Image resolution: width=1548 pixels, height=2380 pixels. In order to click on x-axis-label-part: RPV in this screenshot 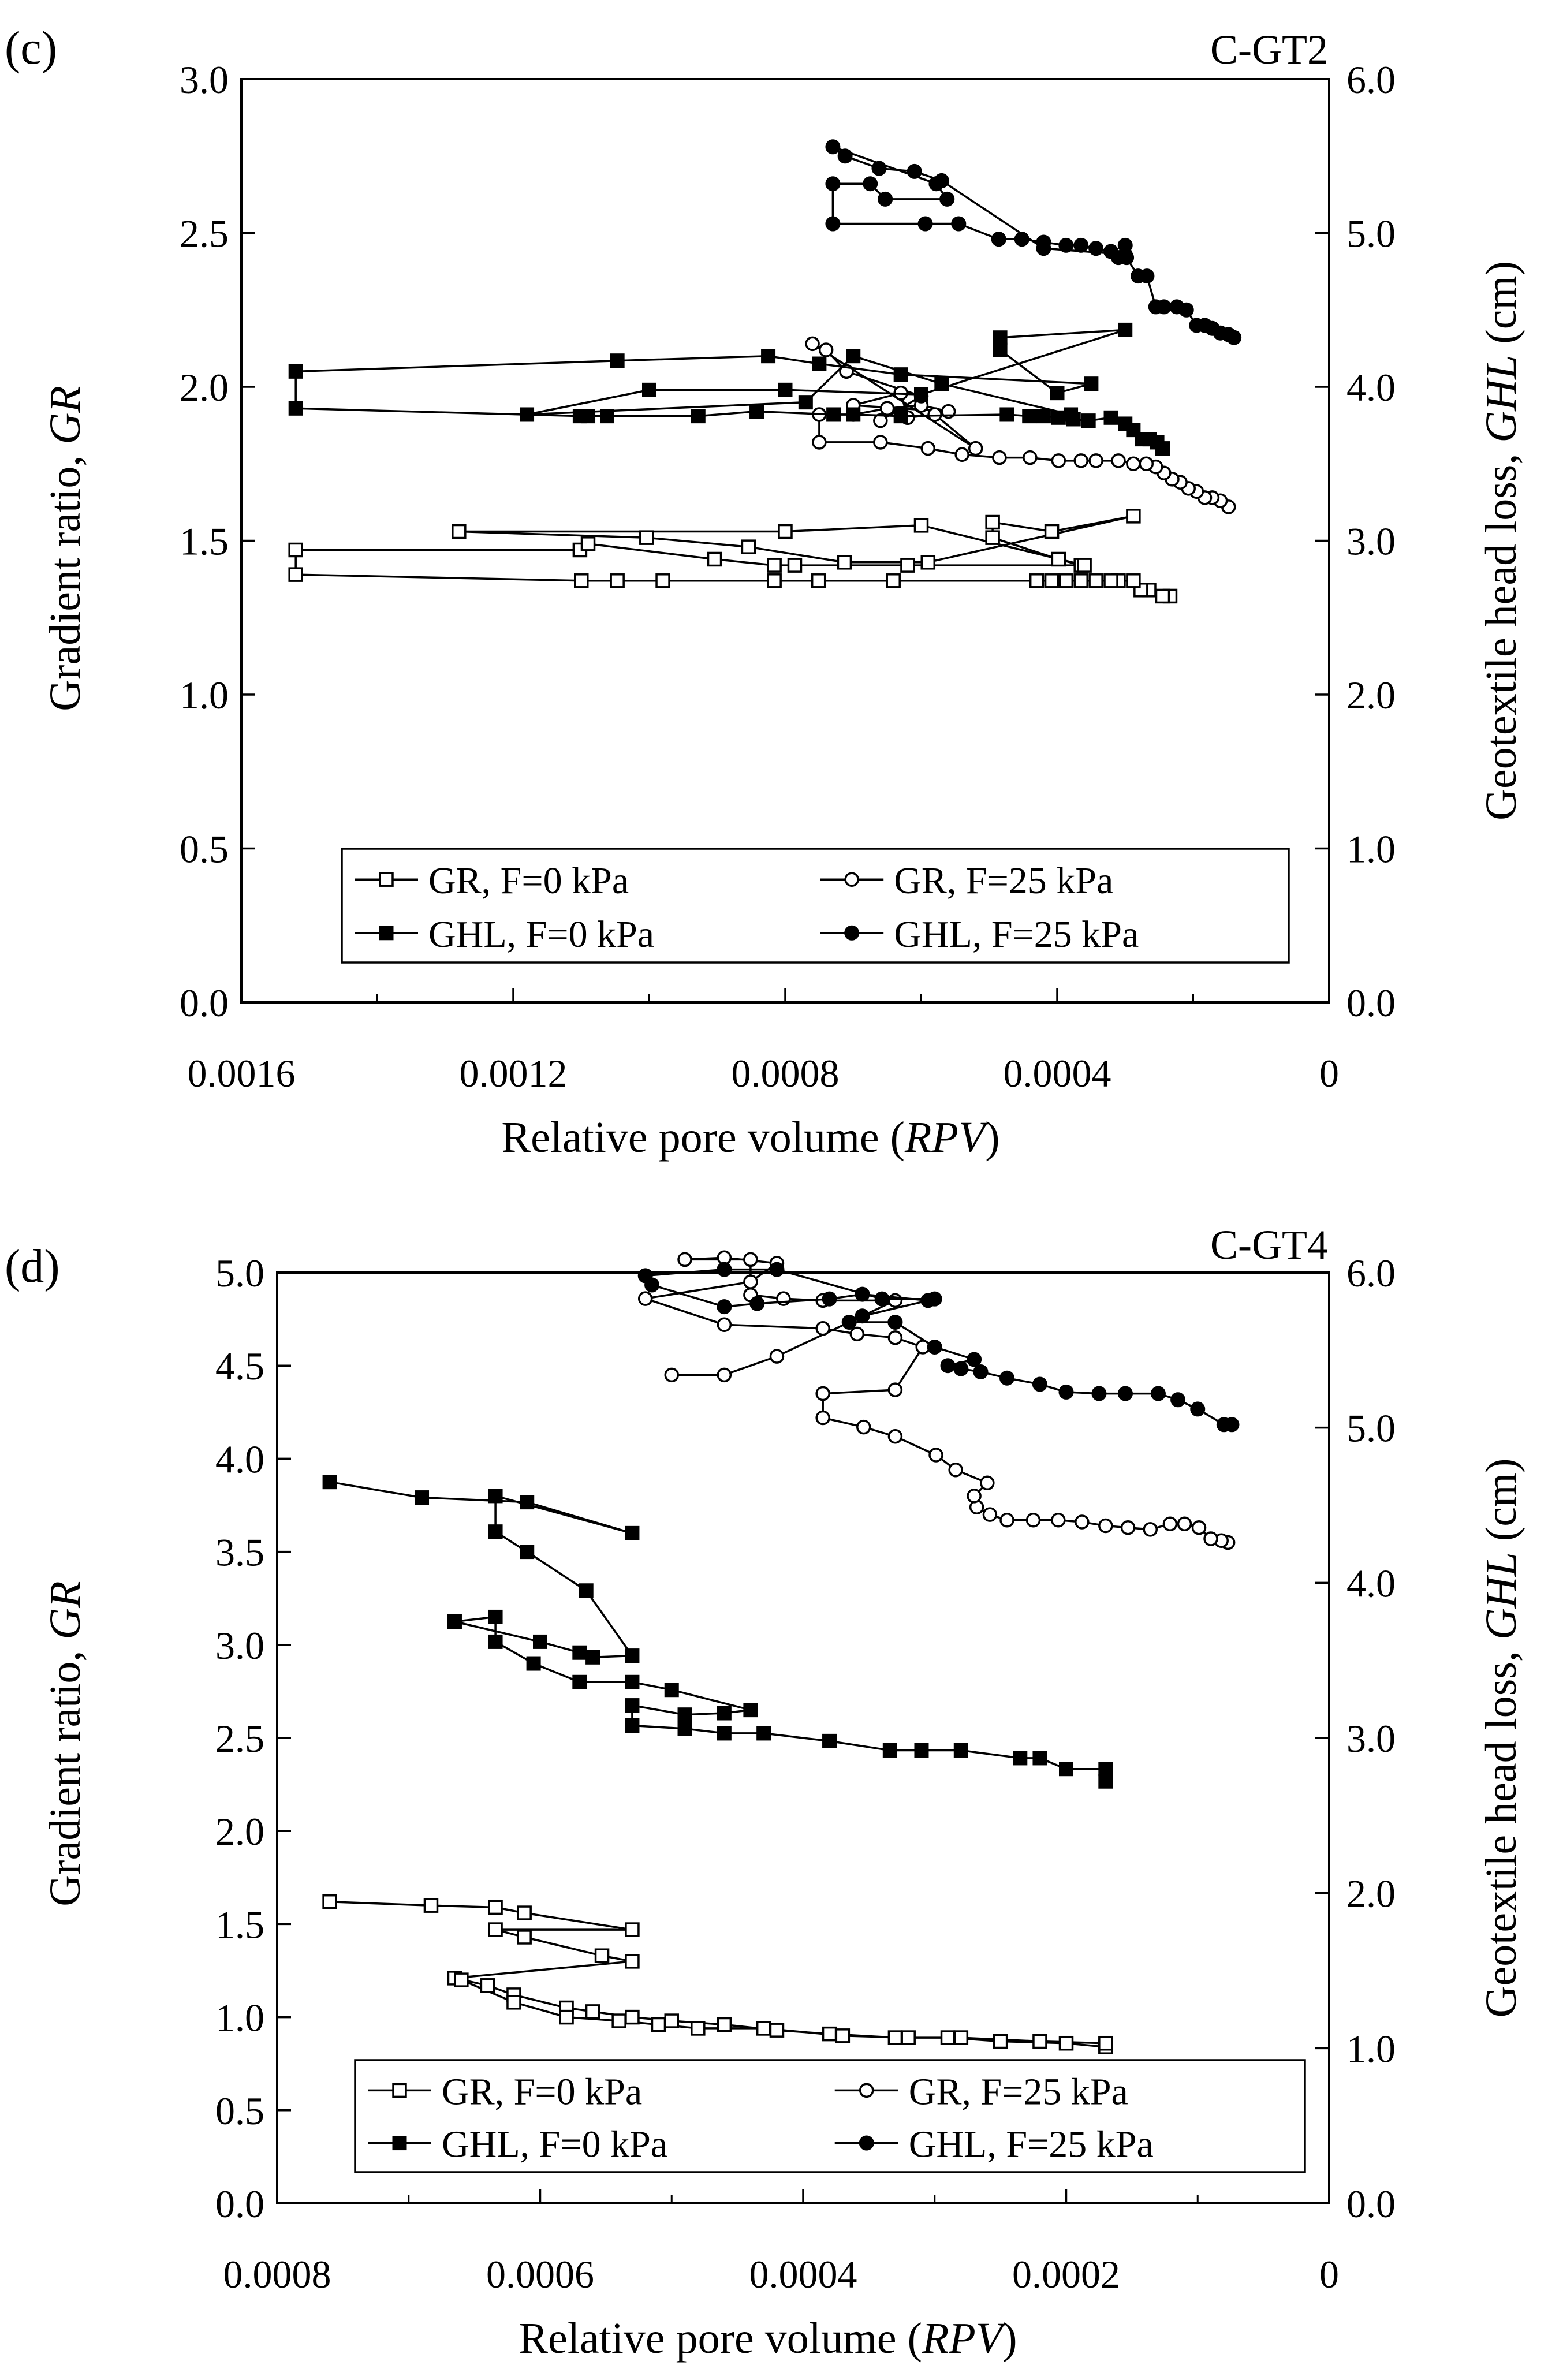, I will do `click(964, 2338)`.